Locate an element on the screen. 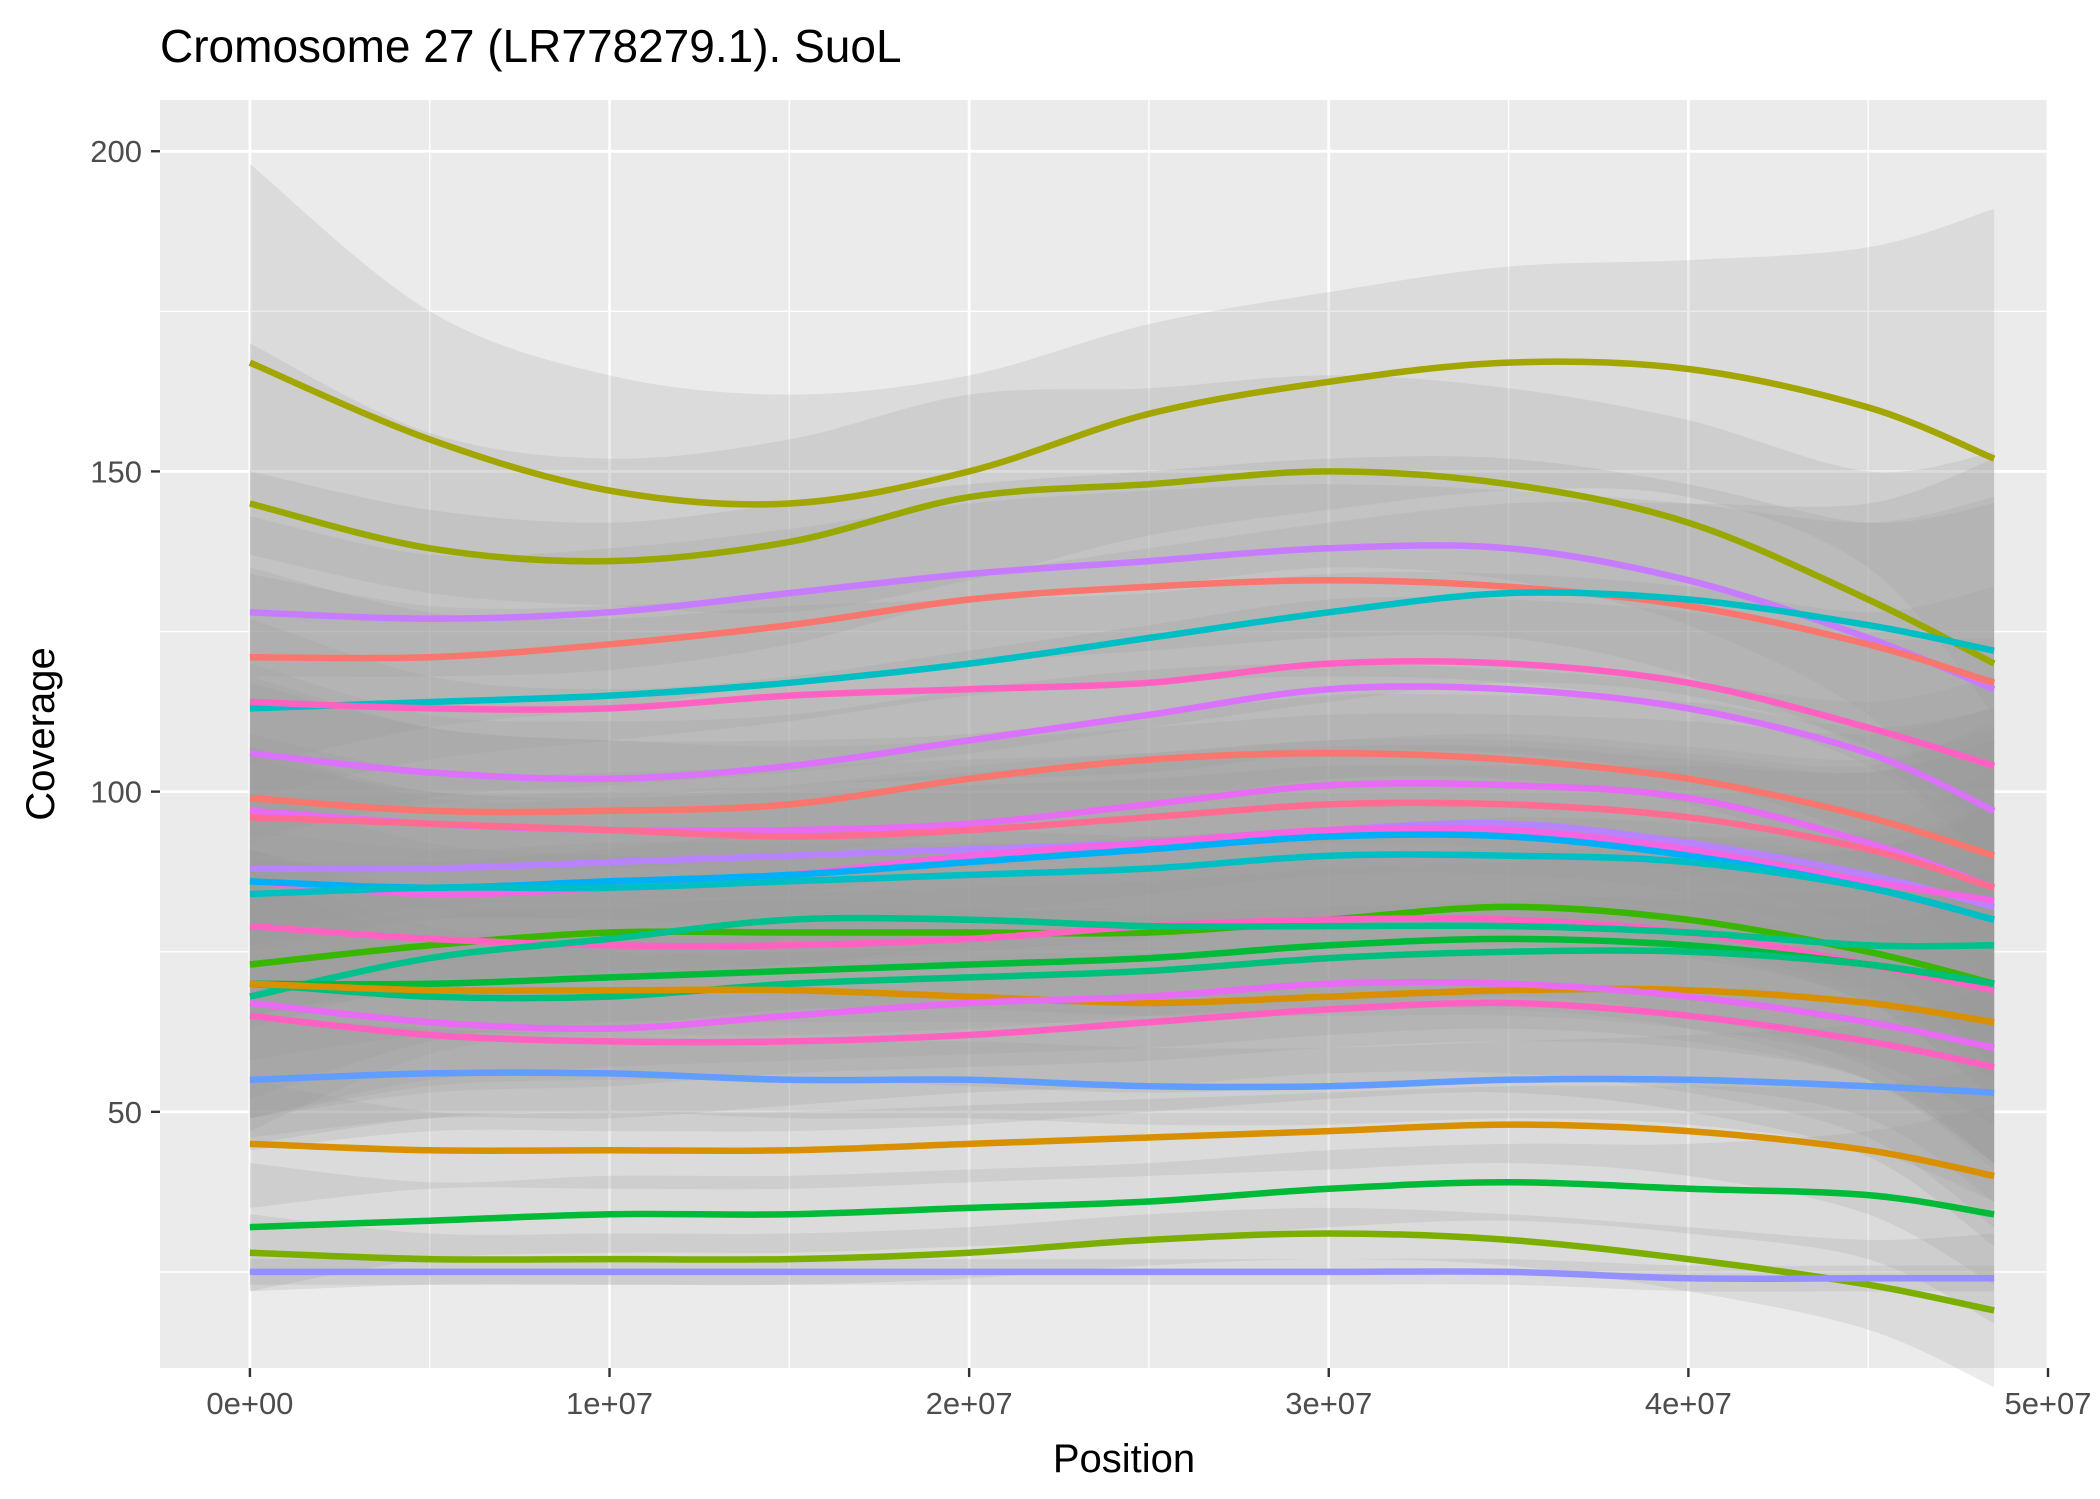 The height and width of the screenshot is (1499, 2100). y-axis: 50 100 150 200 is located at coordinates (125, 632).